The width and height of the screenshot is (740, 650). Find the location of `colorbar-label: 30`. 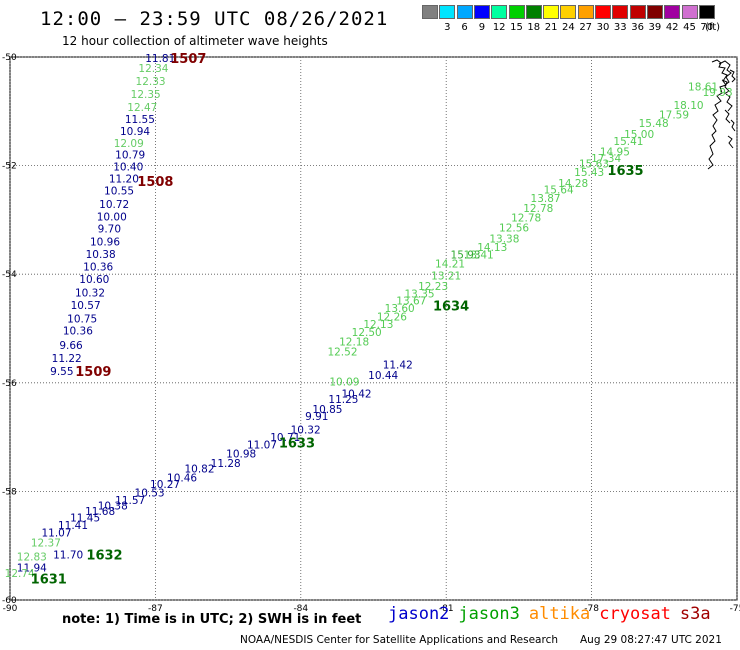

colorbar-label: 30 is located at coordinates (603, 27).